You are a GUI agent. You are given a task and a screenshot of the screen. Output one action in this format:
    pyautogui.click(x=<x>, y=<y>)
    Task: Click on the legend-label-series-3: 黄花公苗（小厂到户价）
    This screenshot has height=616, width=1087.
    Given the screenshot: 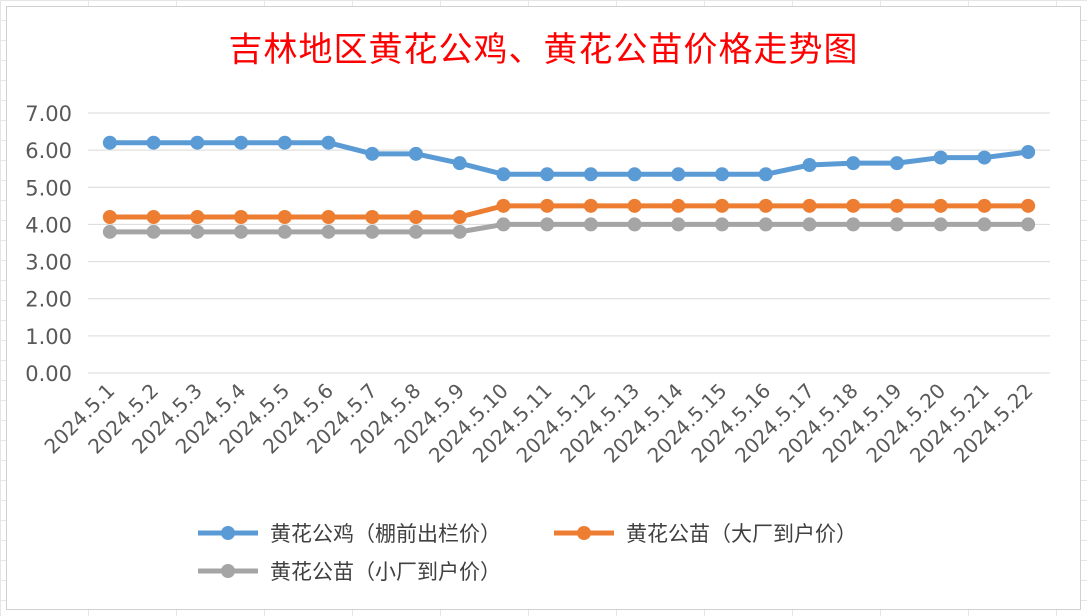 What is the action you would take?
    pyautogui.click(x=385, y=572)
    